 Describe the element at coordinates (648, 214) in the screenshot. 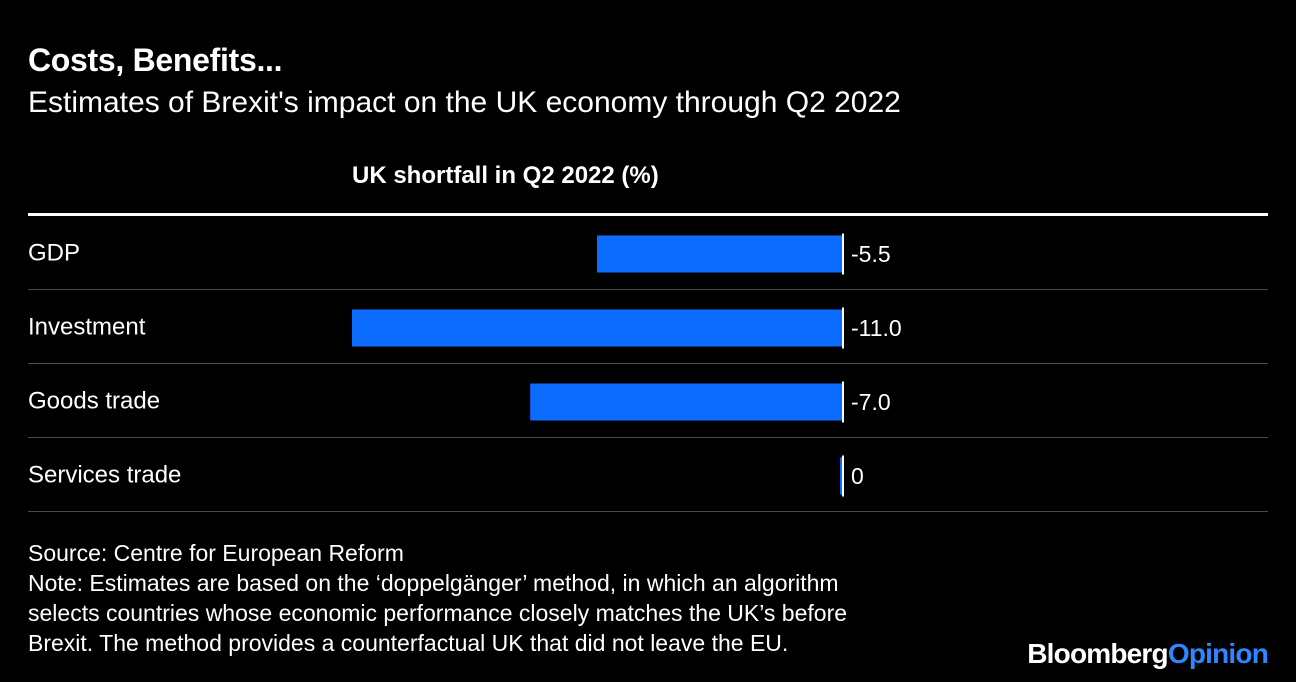

I see `header-rule` at that location.